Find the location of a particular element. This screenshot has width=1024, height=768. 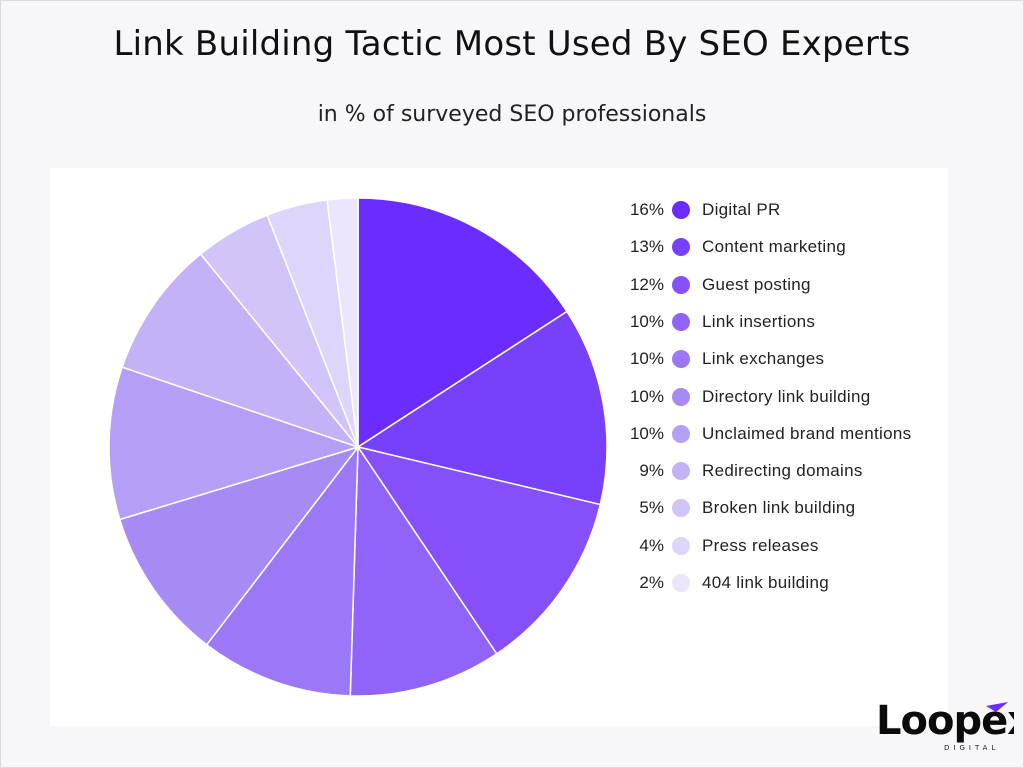

chart-subtitle: in % of surveyed SEO professionals is located at coordinates (512, 114).